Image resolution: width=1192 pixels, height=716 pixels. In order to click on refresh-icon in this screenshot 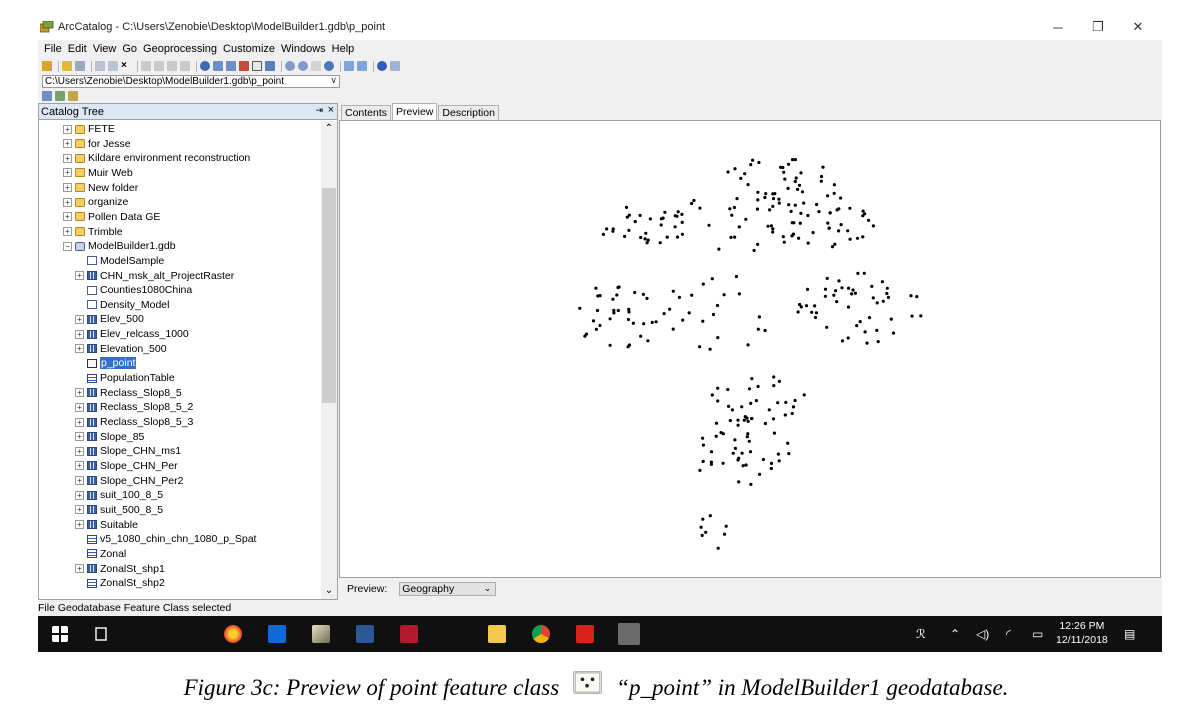, I will do `click(47, 96)`.